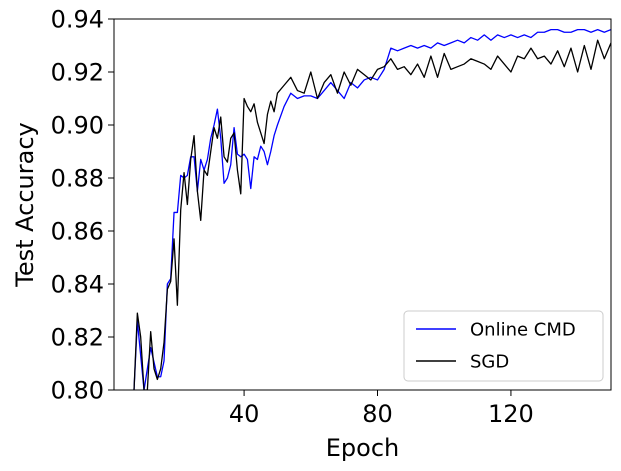  Describe the element at coordinates (503, 346) in the screenshot. I see `legend: Online CMD SGD` at that location.